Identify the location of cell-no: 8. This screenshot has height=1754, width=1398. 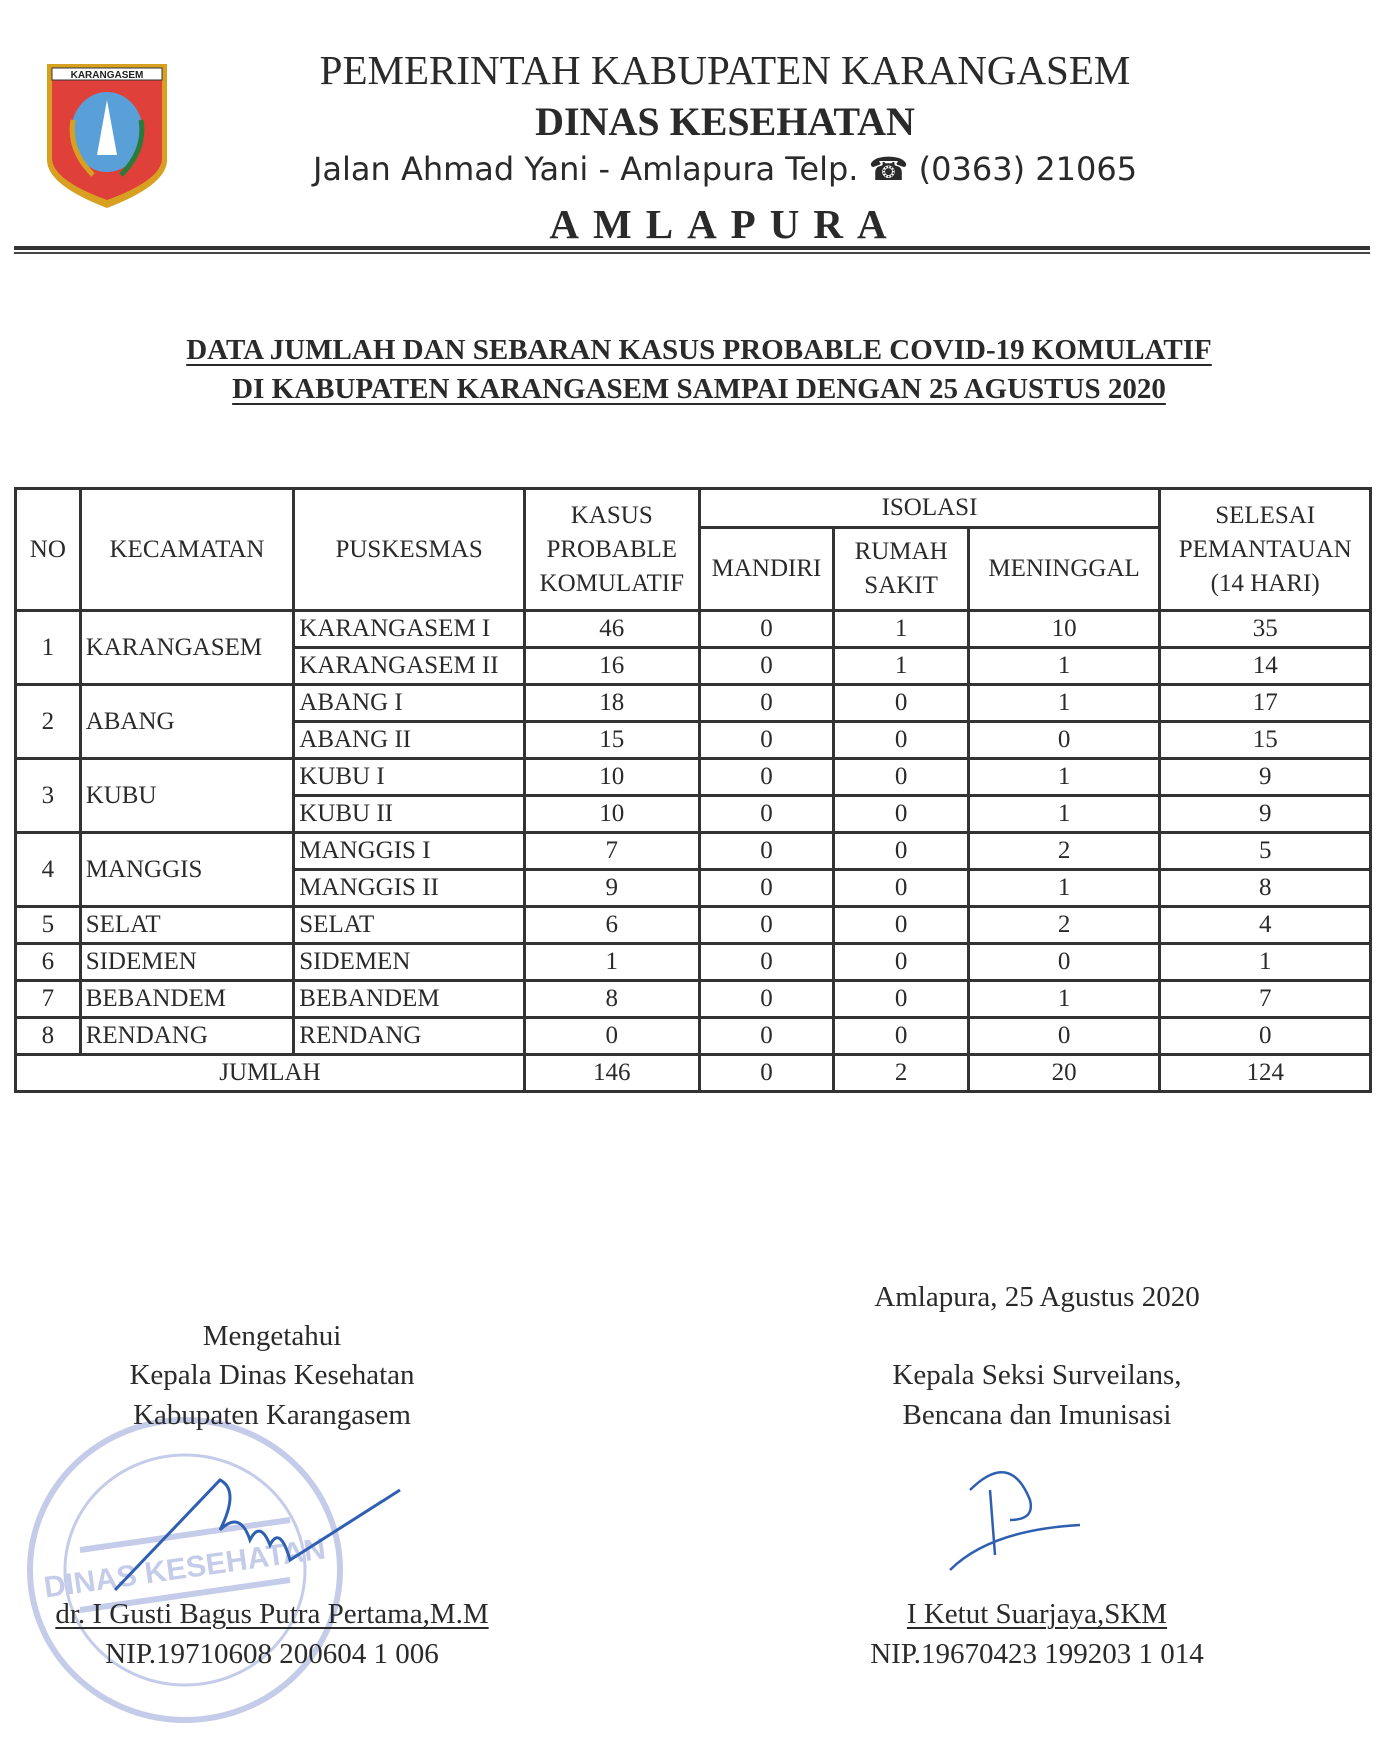
(48, 1036).